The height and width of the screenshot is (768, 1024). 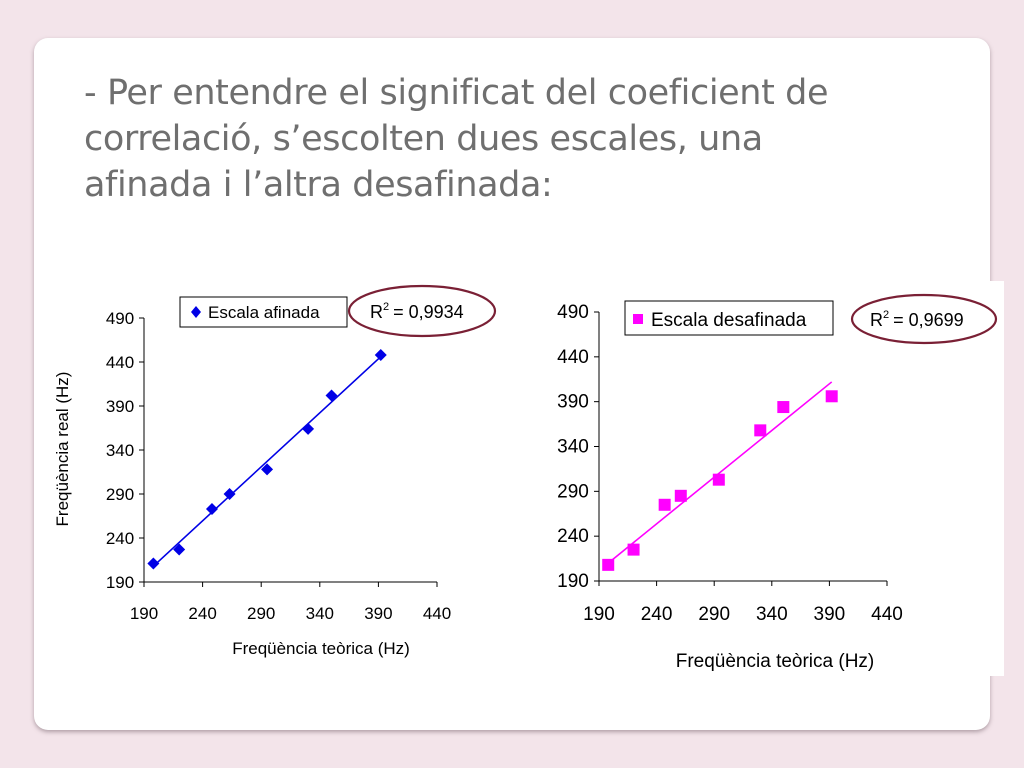 What do you see at coordinates (320, 613) in the screenshot?
I see `x-tick-label-left: 340` at bounding box center [320, 613].